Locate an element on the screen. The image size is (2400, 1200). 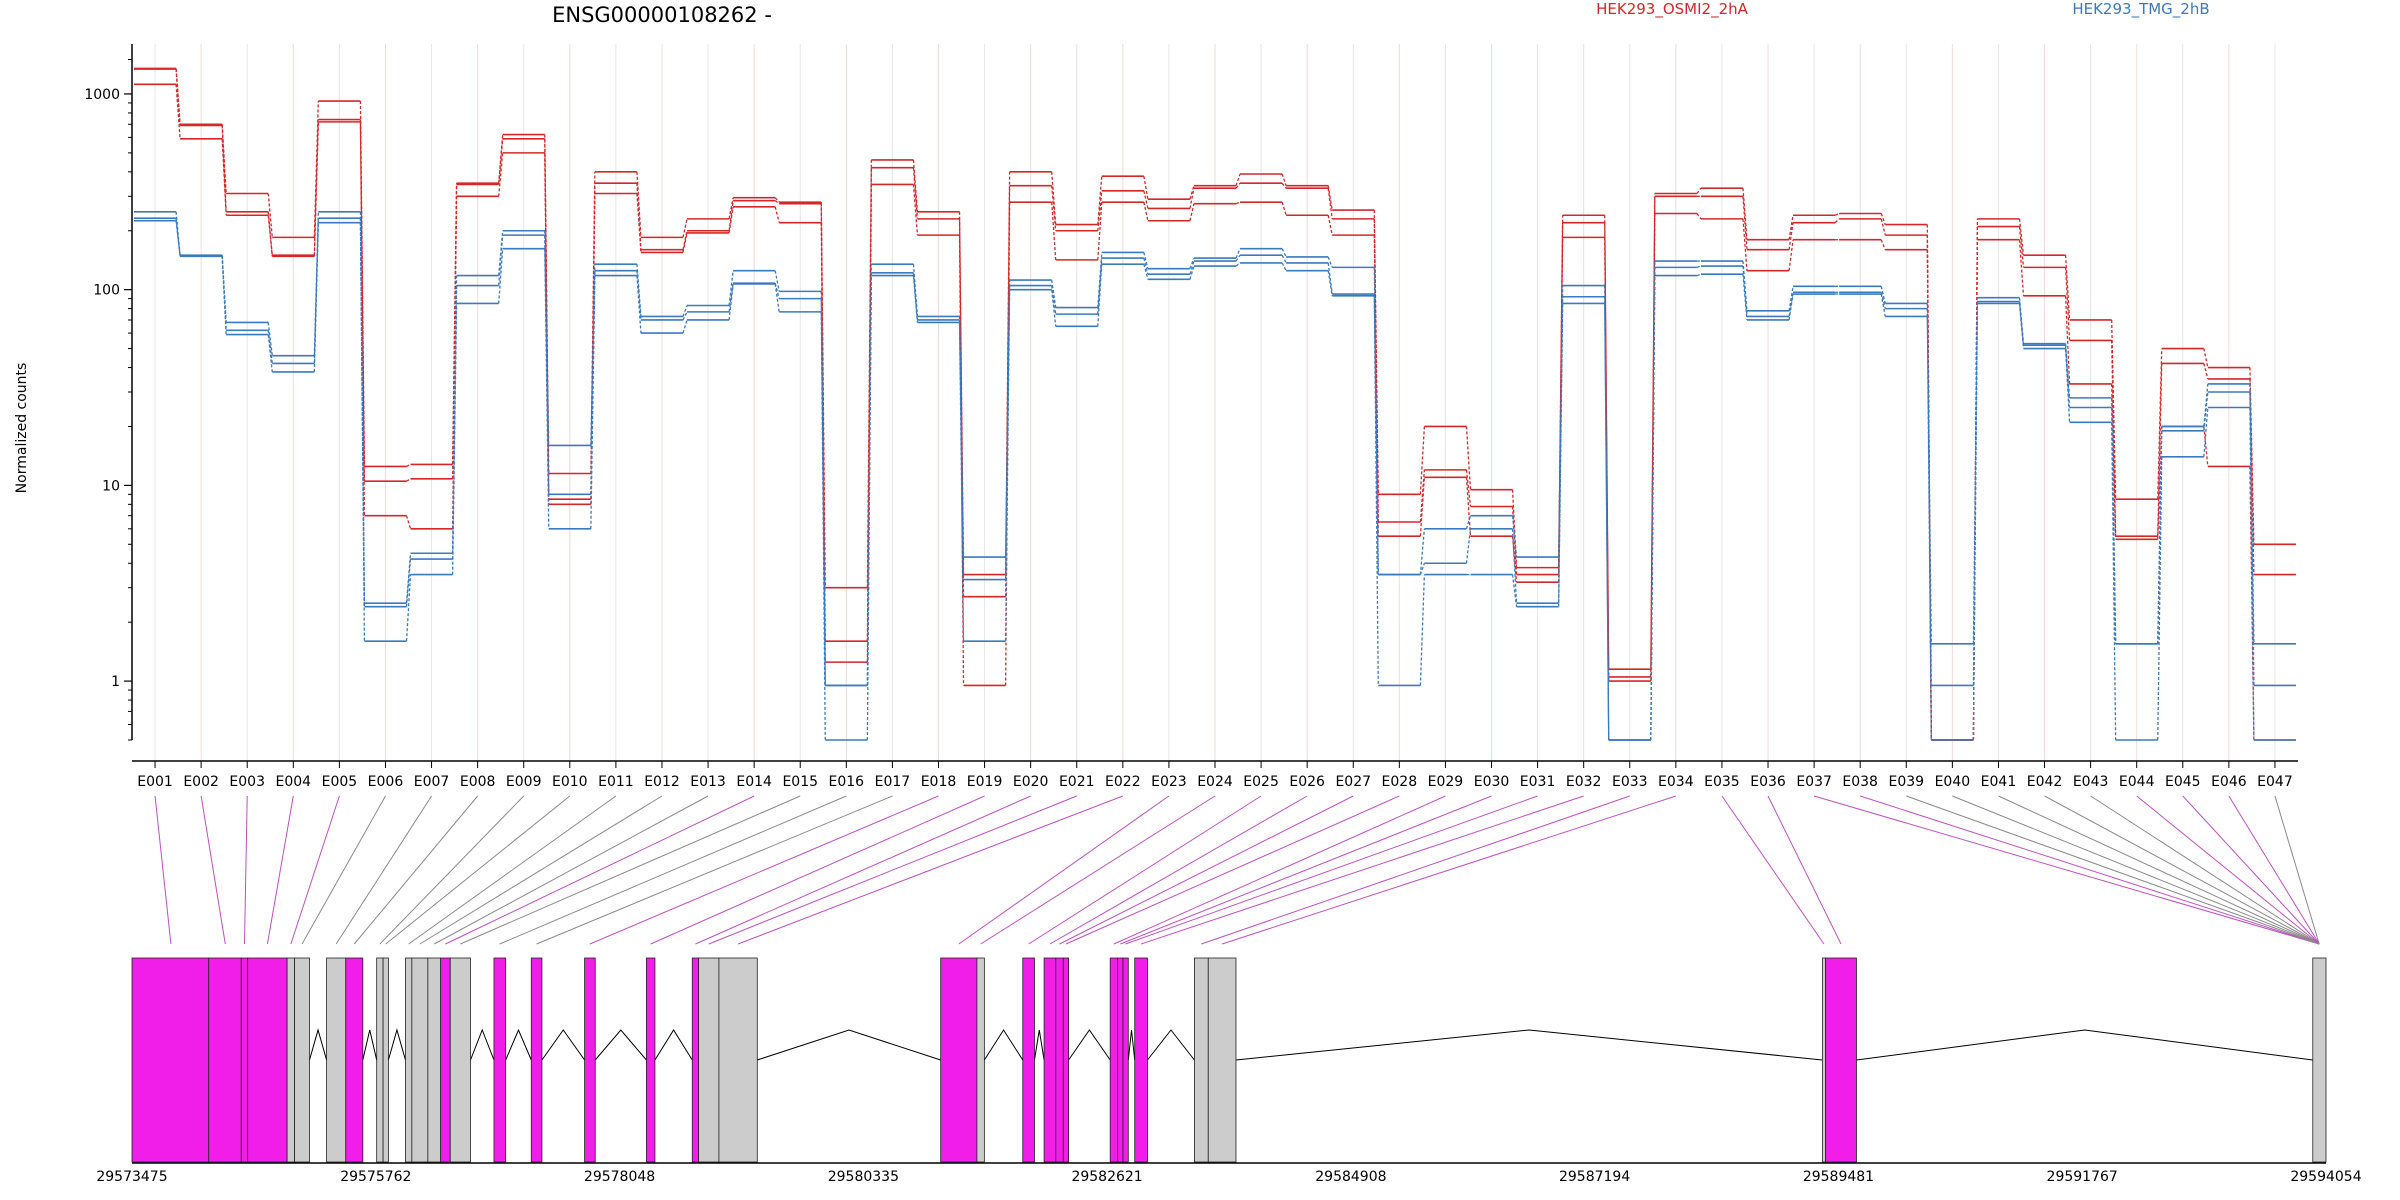
exon-label-E031: E031 is located at coordinates (1538, 782).